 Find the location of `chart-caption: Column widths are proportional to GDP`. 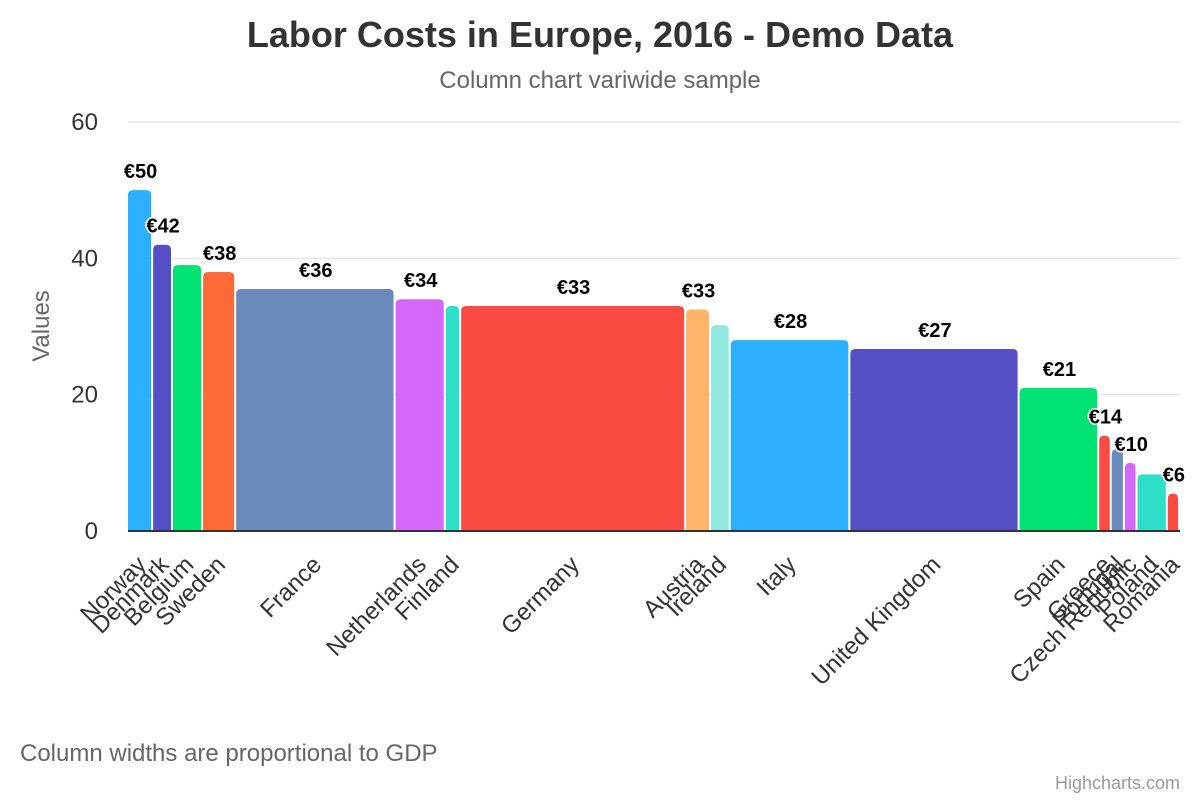

chart-caption: Column widths are proportional to GDP is located at coordinates (229, 753).